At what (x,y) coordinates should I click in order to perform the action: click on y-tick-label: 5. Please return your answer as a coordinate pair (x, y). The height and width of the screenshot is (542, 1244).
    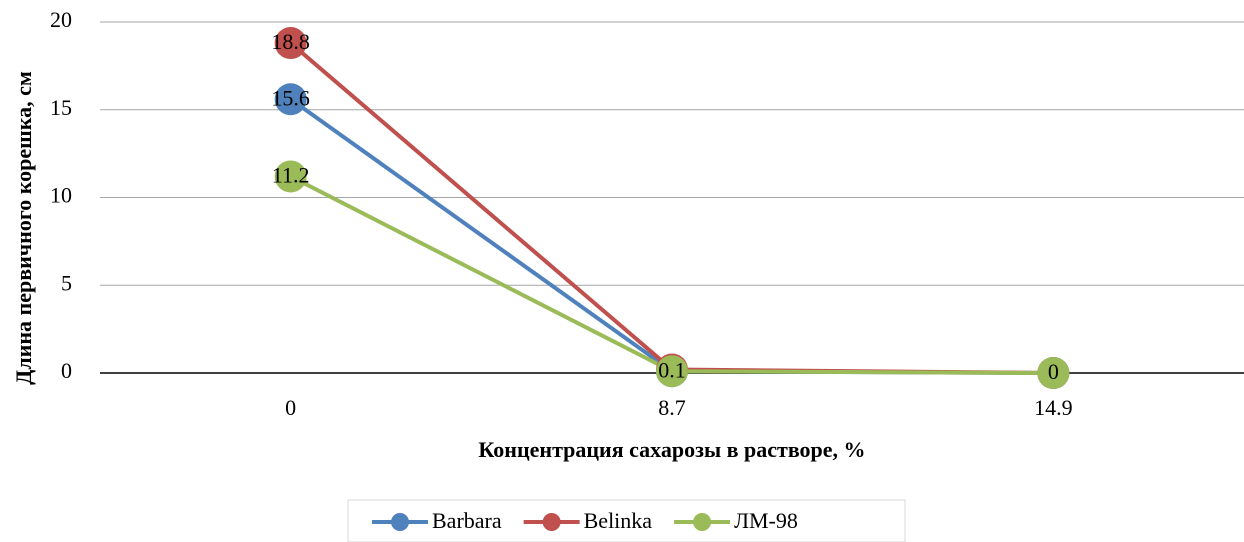
    Looking at the image, I should click on (66, 282).